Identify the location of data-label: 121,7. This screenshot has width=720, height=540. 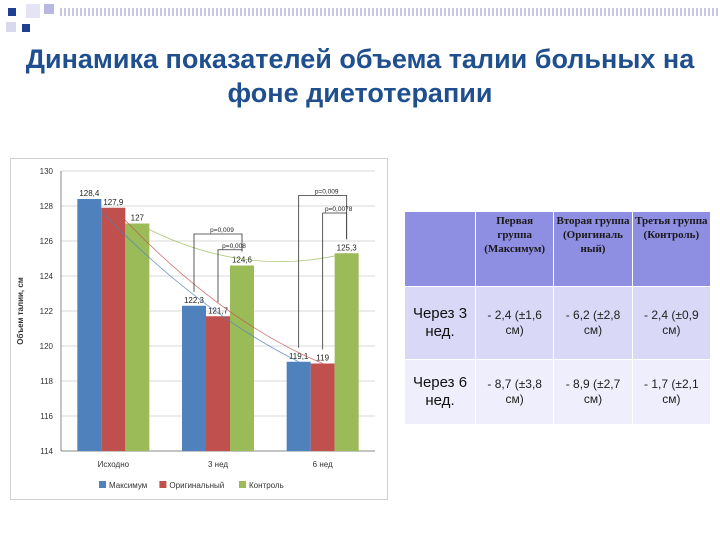
(218, 310).